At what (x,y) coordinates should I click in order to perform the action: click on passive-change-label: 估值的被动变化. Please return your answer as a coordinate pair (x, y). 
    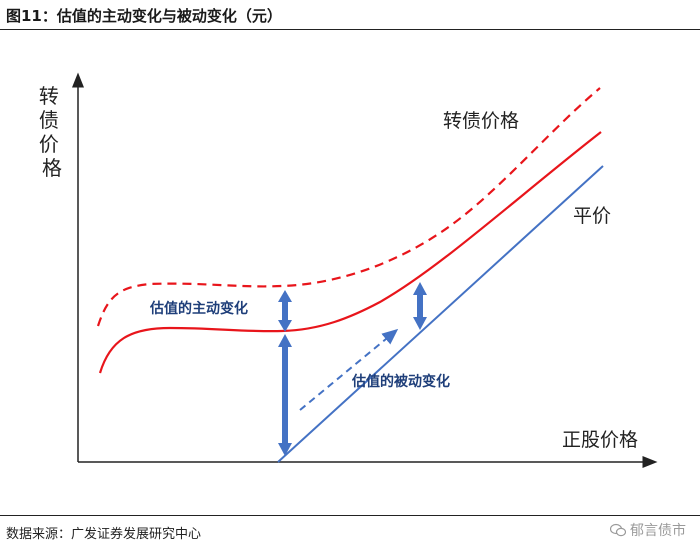
    Looking at the image, I should click on (400, 381).